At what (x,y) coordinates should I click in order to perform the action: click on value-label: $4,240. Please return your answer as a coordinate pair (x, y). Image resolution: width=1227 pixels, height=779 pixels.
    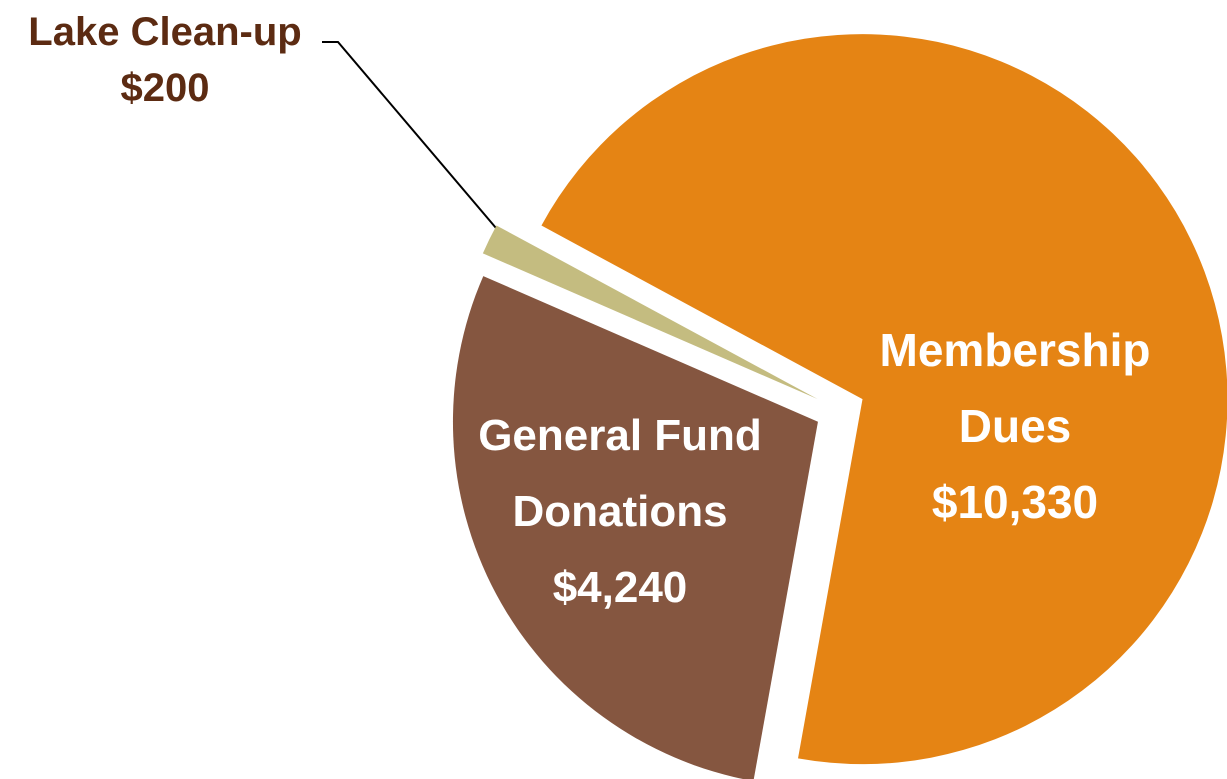
    Looking at the image, I should click on (620, 587).